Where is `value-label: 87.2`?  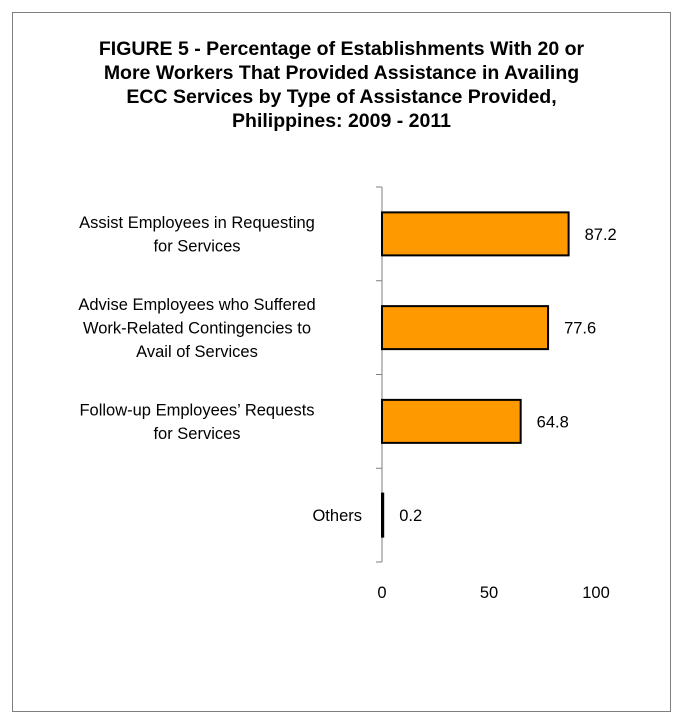
value-label: 87.2 is located at coordinates (601, 235).